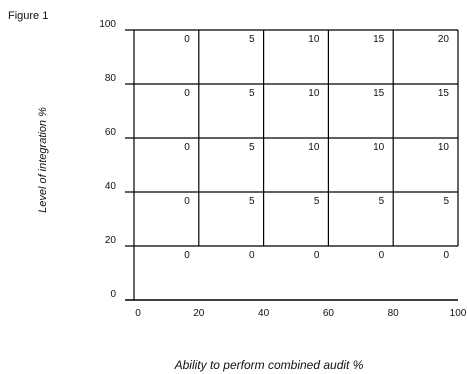 This screenshot has height=374, width=467. Describe the element at coordinates (394, 313) in the screenshot. I see `x-tick-label: 80` at that location.